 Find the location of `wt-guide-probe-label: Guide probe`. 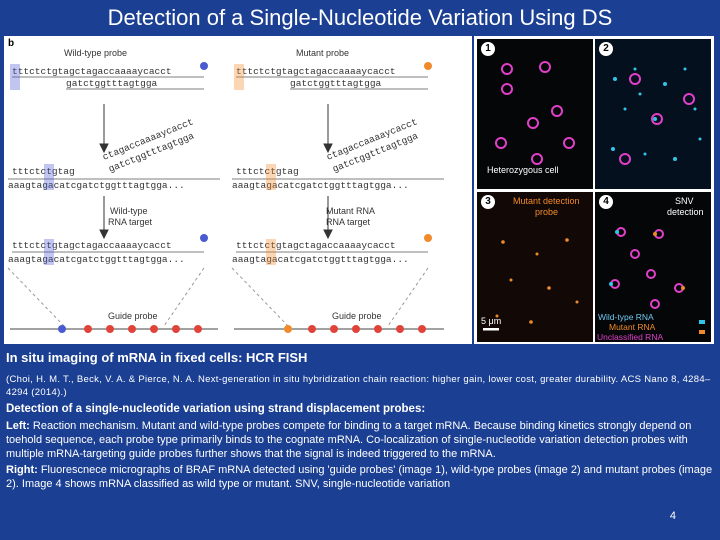

wt-guide-probe-label: Guide probe is located at coordinates (133, 316).